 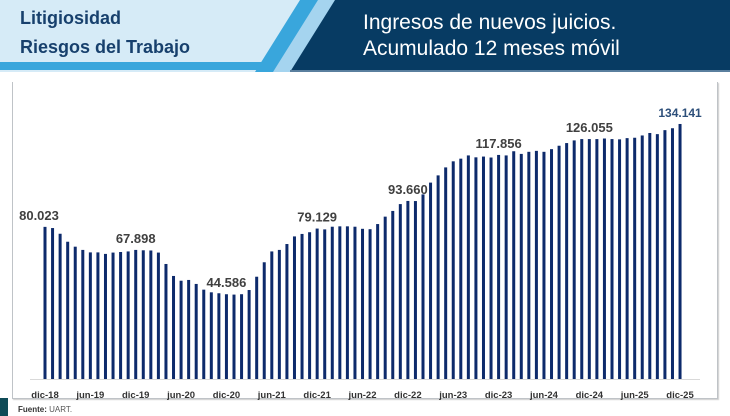 What do you see at coordinates (498, 395) in the screenshot?
I see `x-tick-label: dic-23` at bounding box center [498, 395].